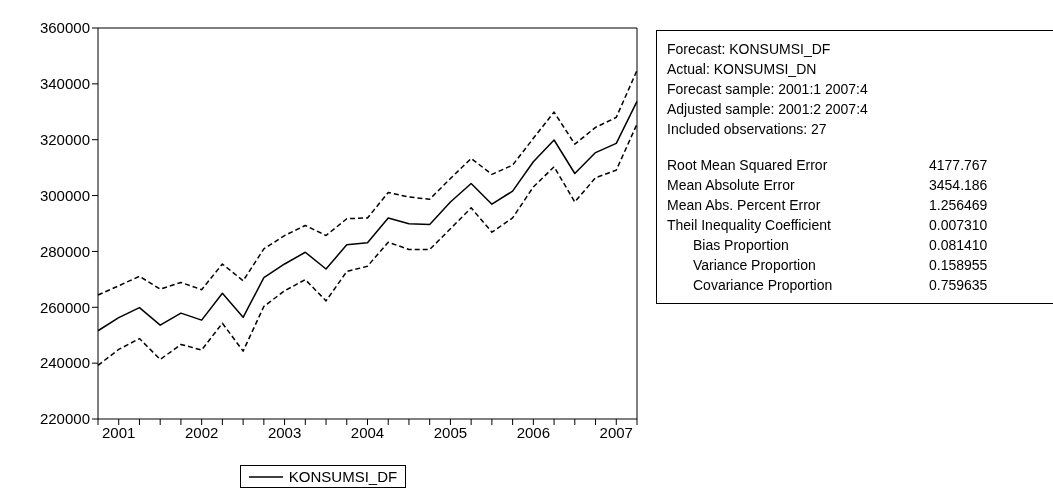 The width and height of the screenshot is (1053, 504). Describe the element at coordinates (367, 432) in the screenshot. I see `x-tick-label: 2004` at that location.